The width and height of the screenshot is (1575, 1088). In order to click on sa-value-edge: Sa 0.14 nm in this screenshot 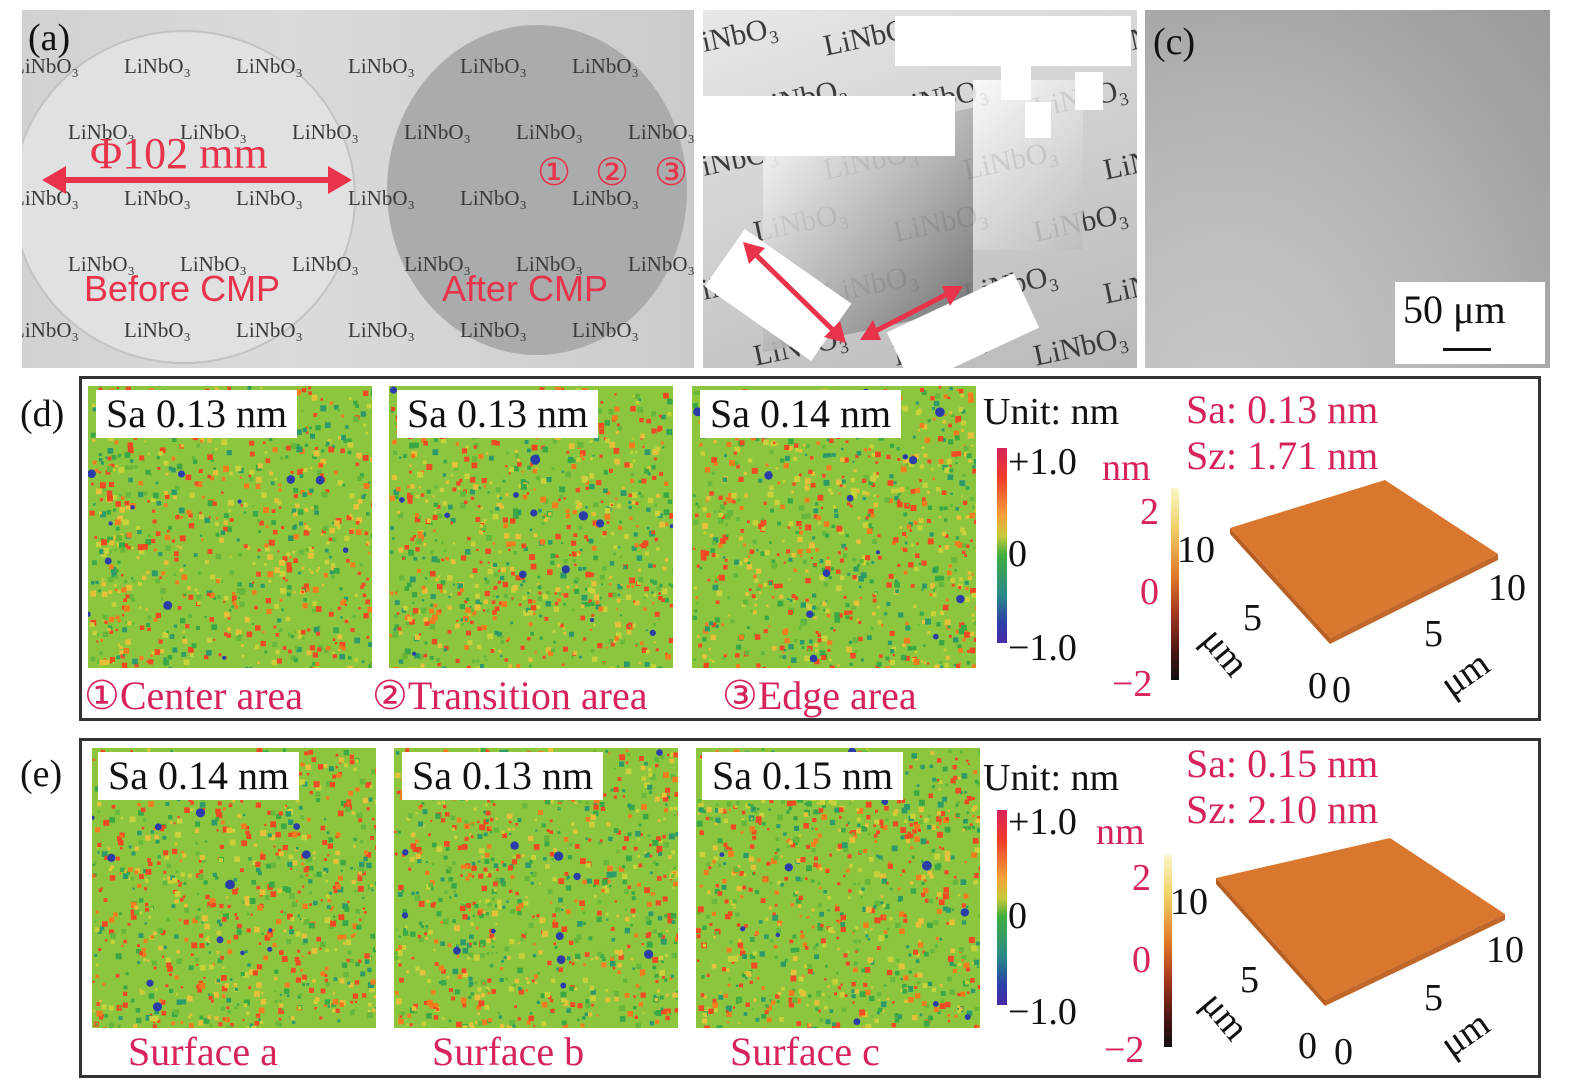, I will do `click(801, 414)`.